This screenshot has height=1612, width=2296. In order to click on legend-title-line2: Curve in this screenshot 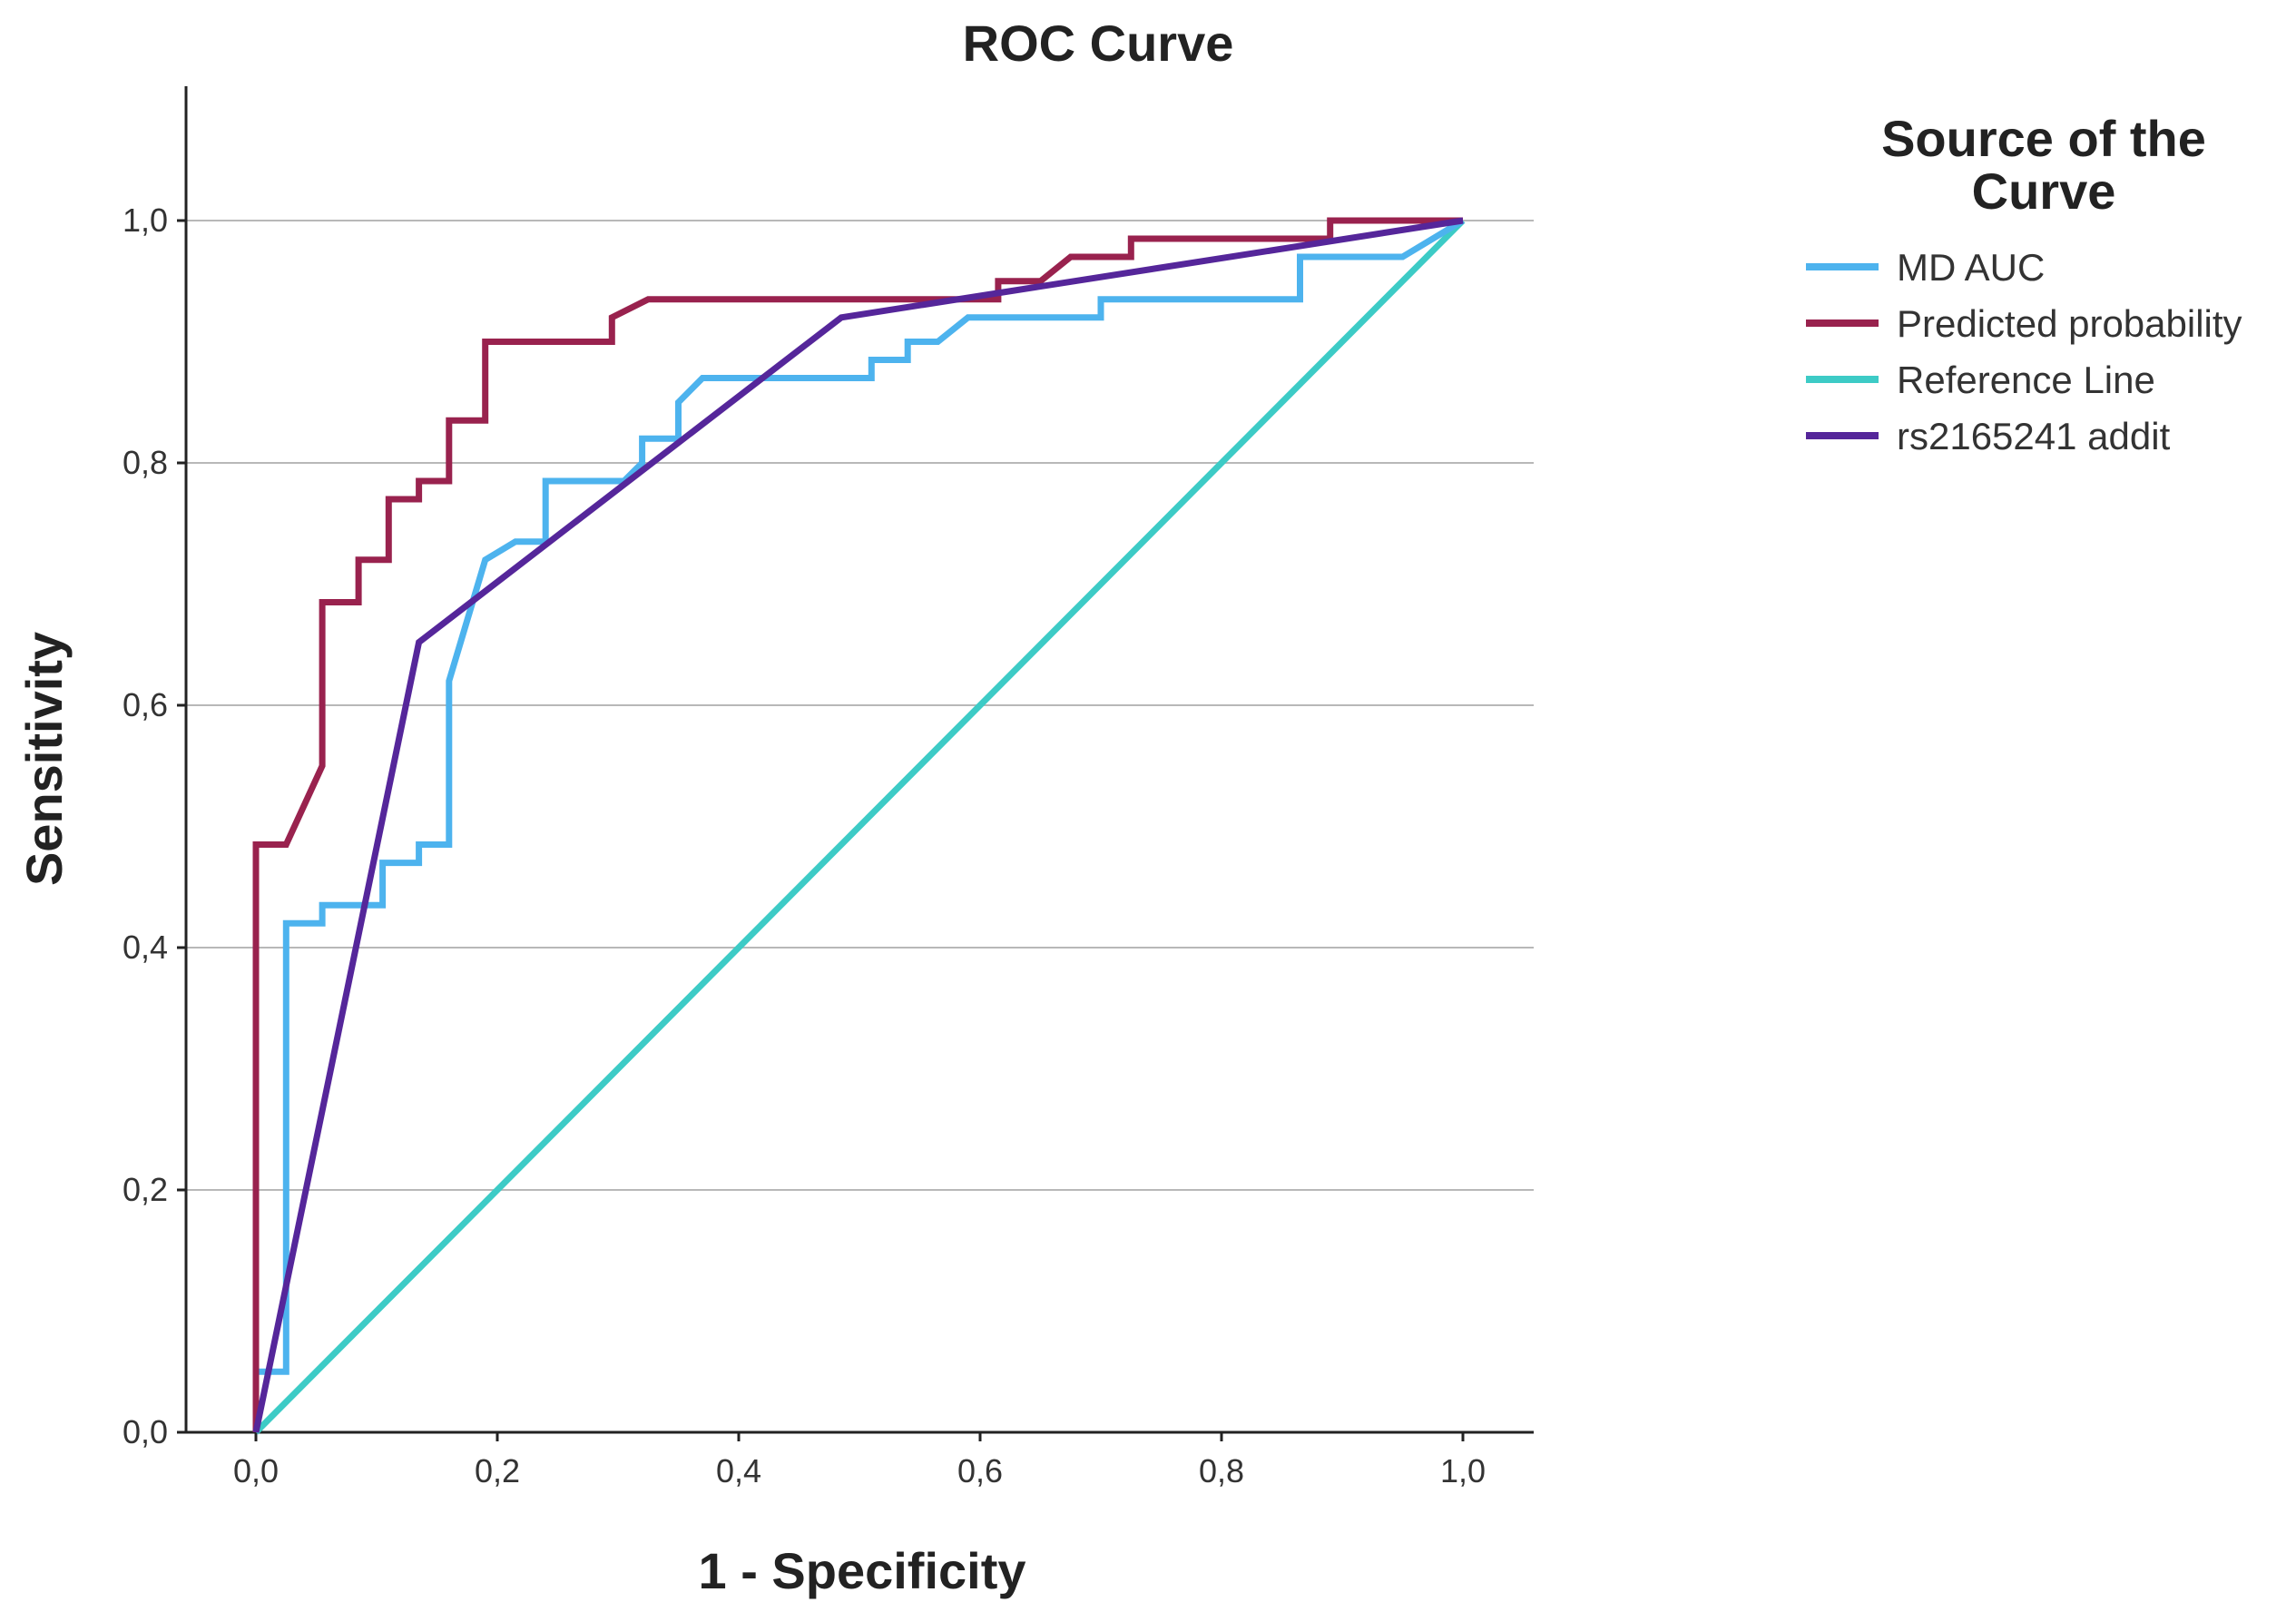, I will do `click(2044, 191)`.